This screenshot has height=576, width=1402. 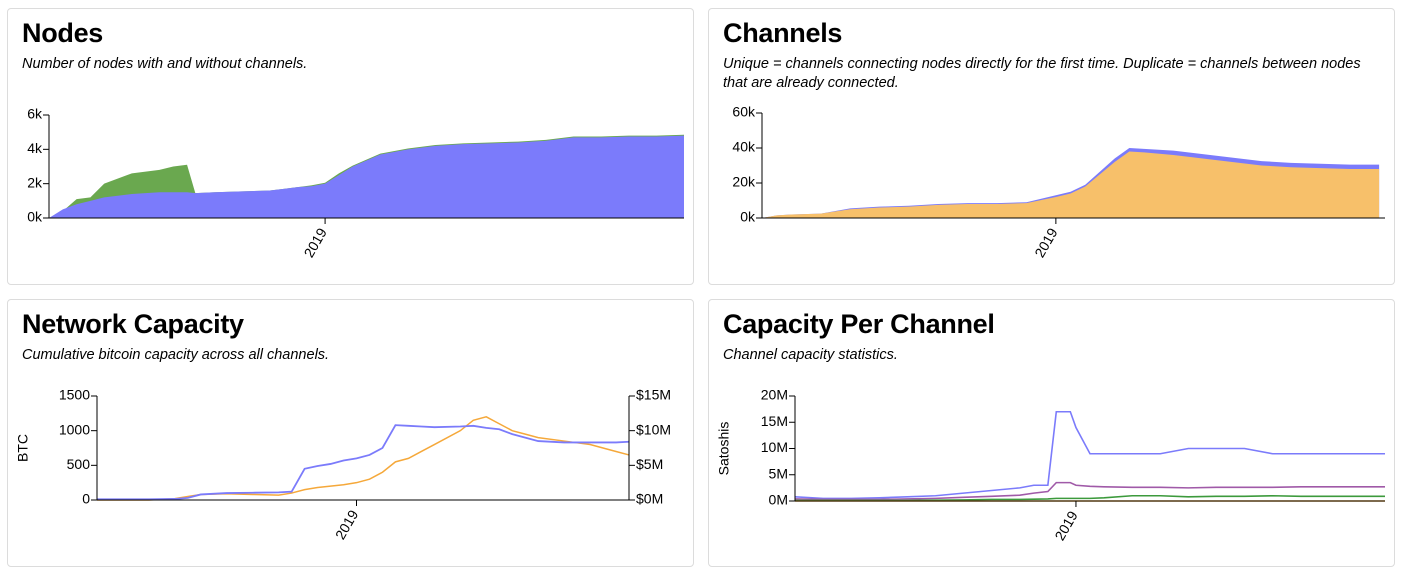 I want to click on y-tick-label: 40k, so click(x=744, y=147).